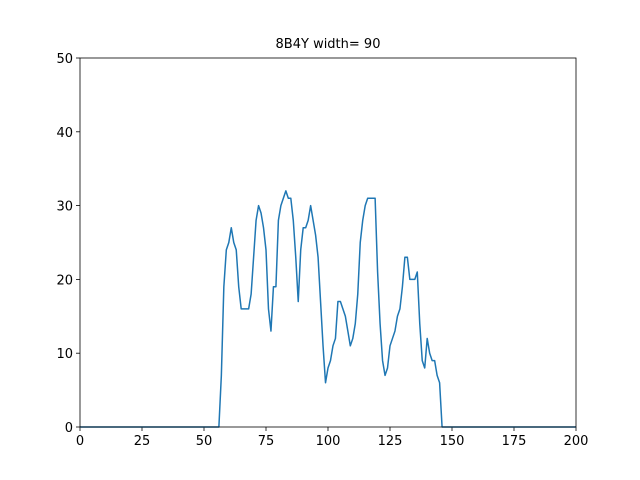 The image size is (640, 480). I want to click on y-tick-label: 20, so click(64, 280).